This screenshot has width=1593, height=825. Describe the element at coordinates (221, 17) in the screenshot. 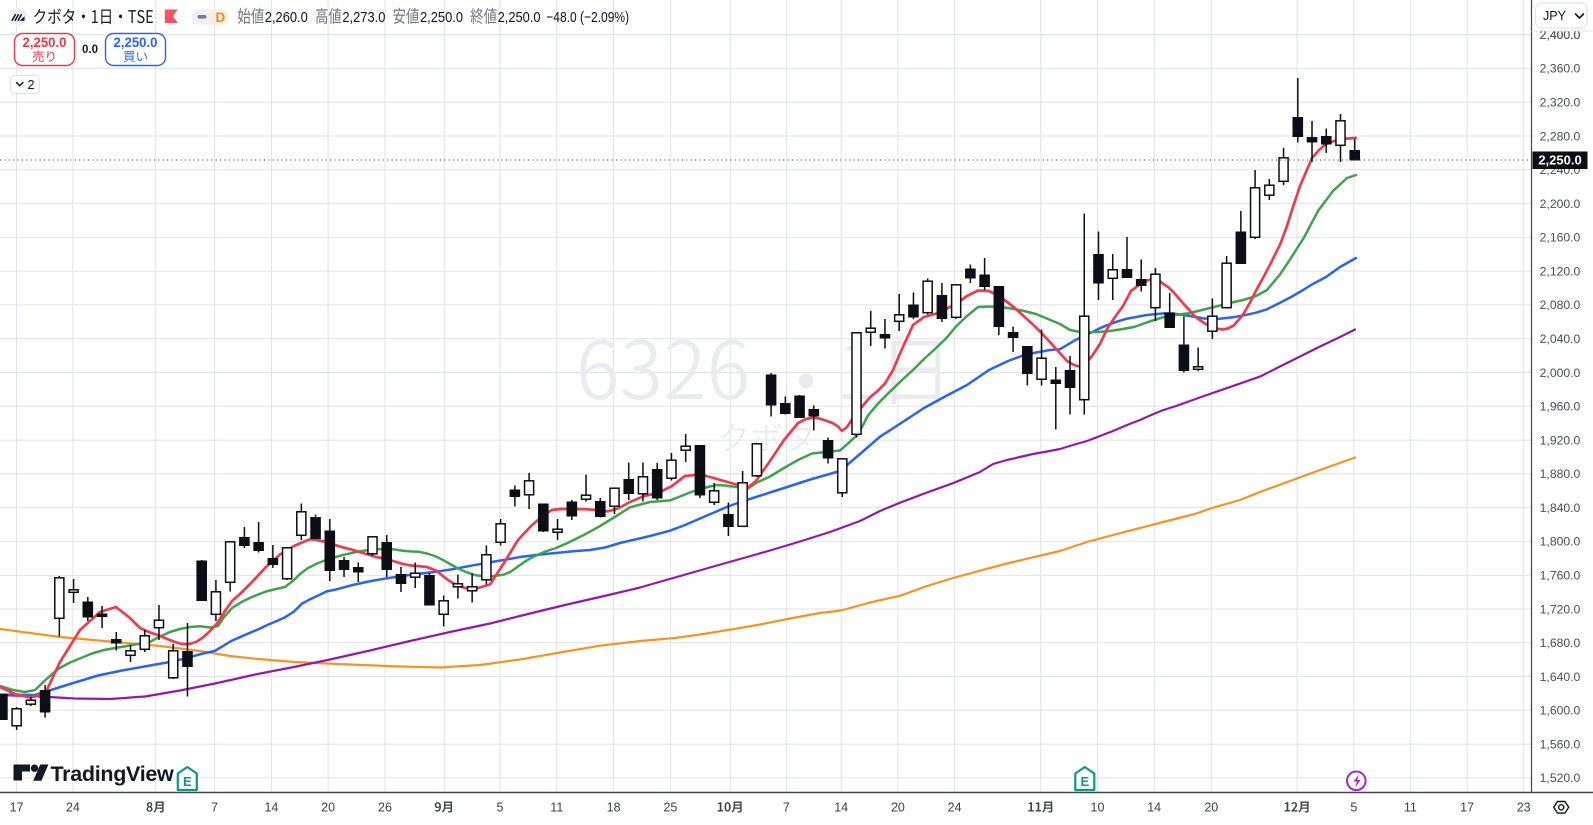

I see `svg-text: D` at that location.